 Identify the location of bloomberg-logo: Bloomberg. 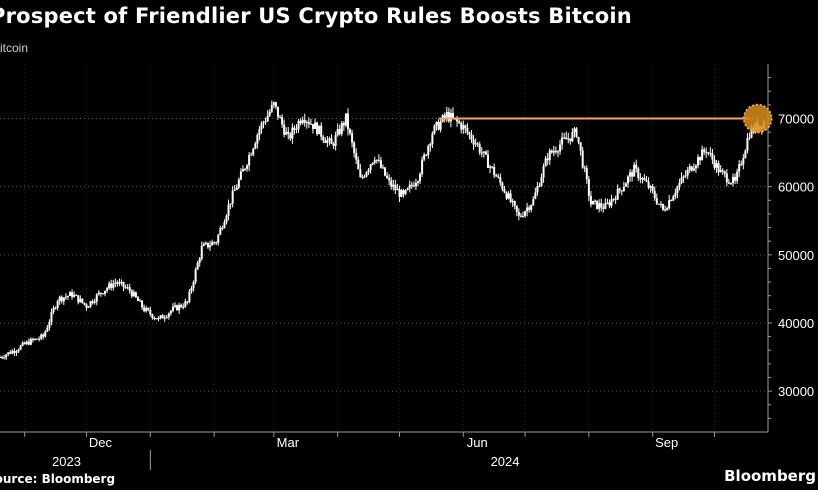
(770, 476).